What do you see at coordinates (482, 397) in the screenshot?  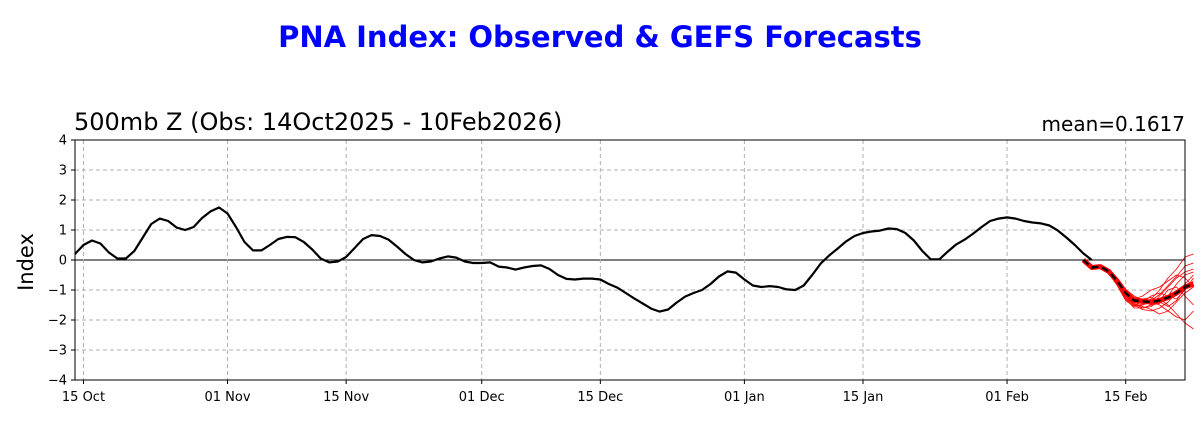 I see `x-tick-label: 01 Dec` at bounding box center [482, 397].